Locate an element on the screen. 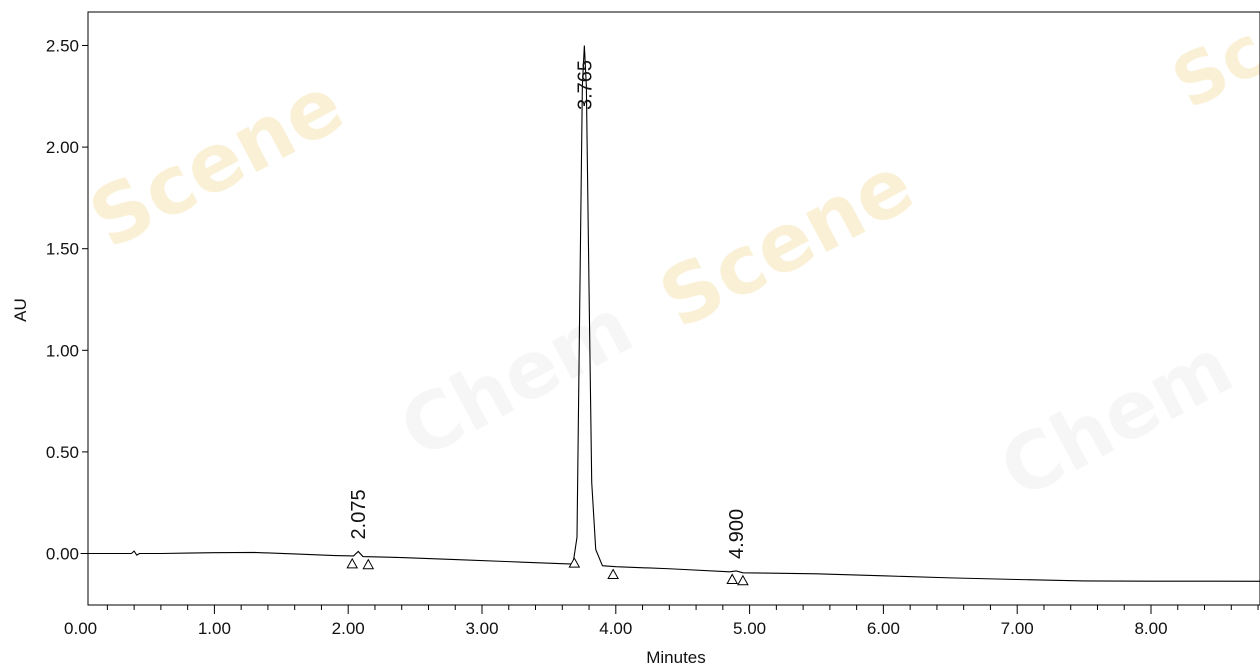  x-tick-label: 1.00 is located at coordinates (214, 628).